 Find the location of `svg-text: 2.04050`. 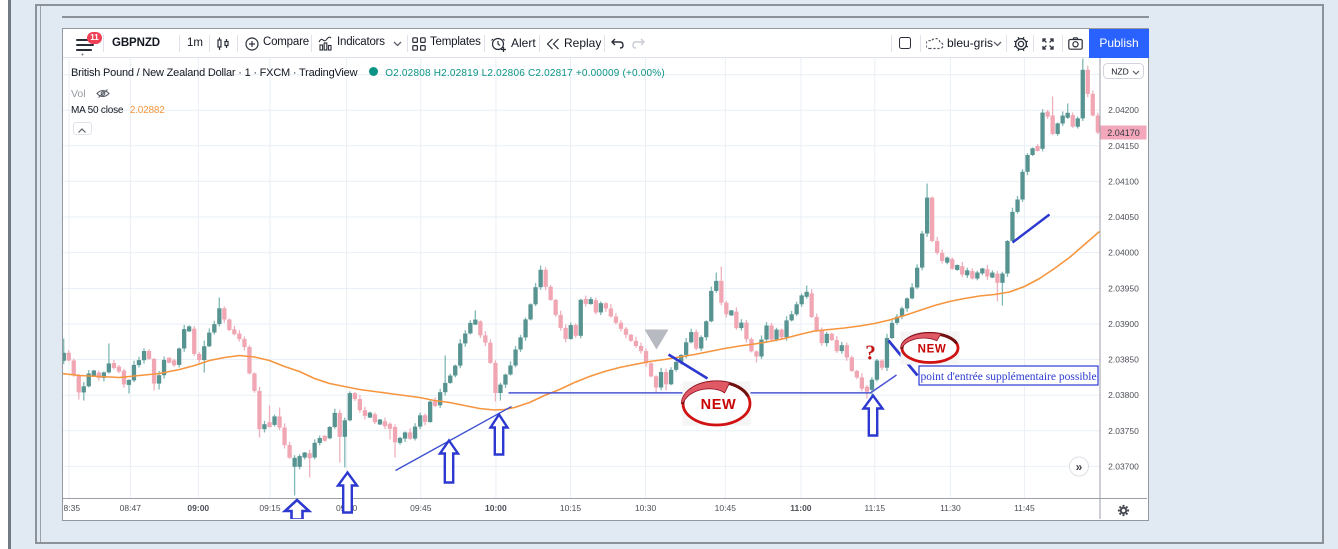

svg-text: 2.04050 is located at coordinates (1123, 217).